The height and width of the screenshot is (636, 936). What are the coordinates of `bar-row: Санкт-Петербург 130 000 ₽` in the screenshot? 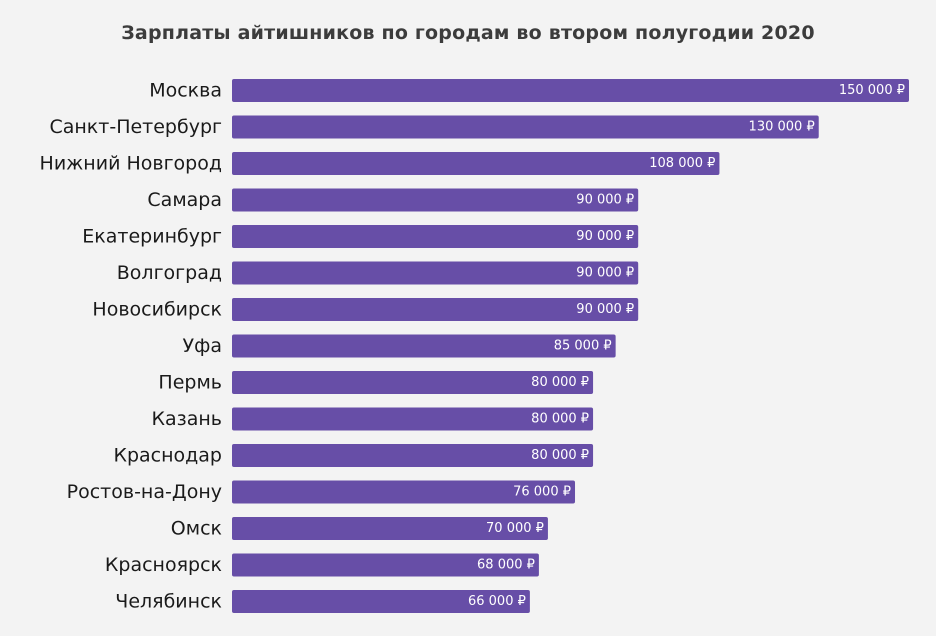 It's located at (434, 127).